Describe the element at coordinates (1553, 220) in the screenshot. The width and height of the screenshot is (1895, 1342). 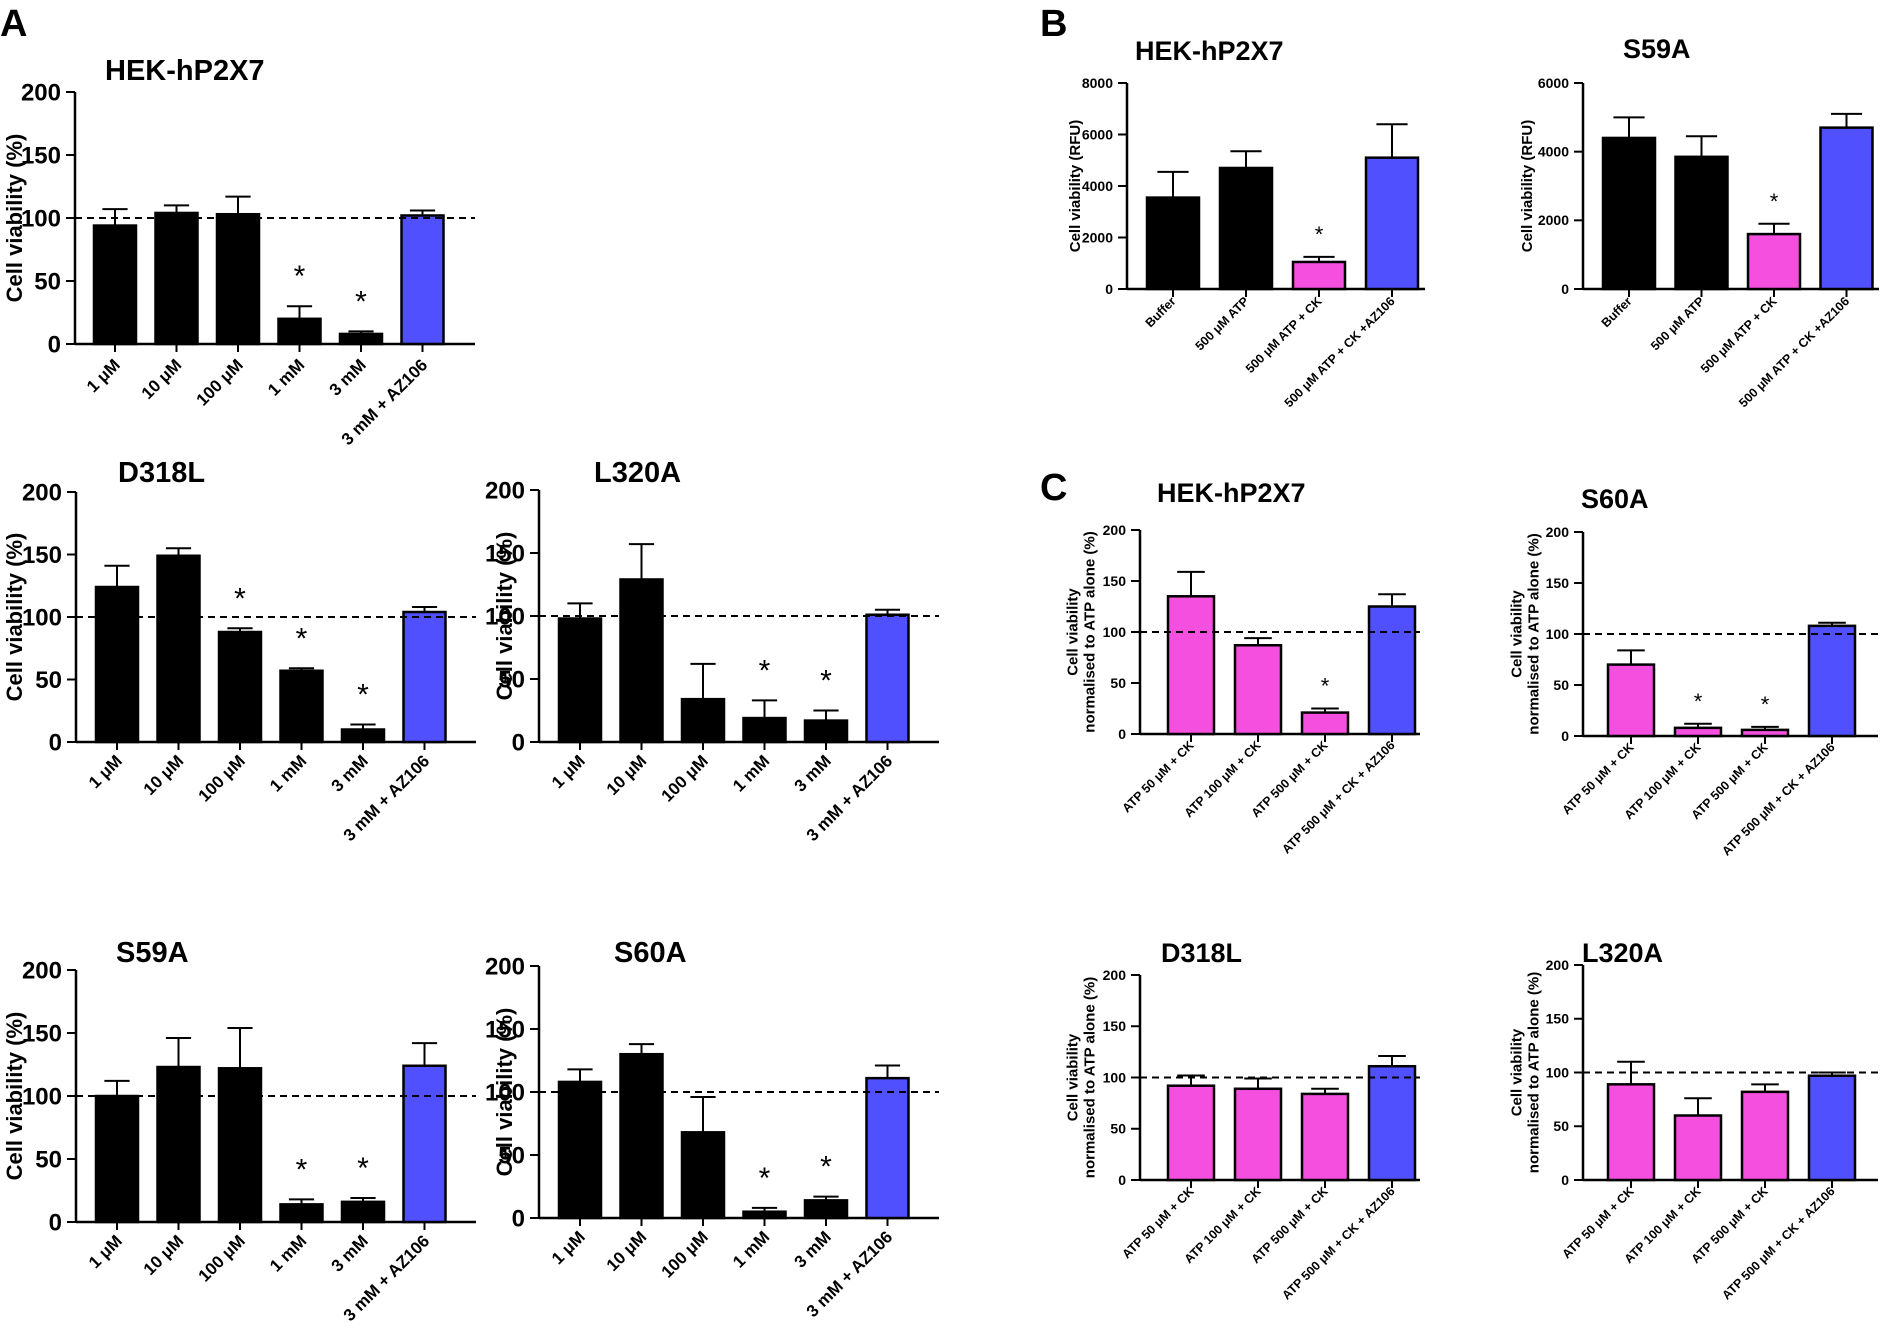
I see `y-tick-label: 2000` at that location.